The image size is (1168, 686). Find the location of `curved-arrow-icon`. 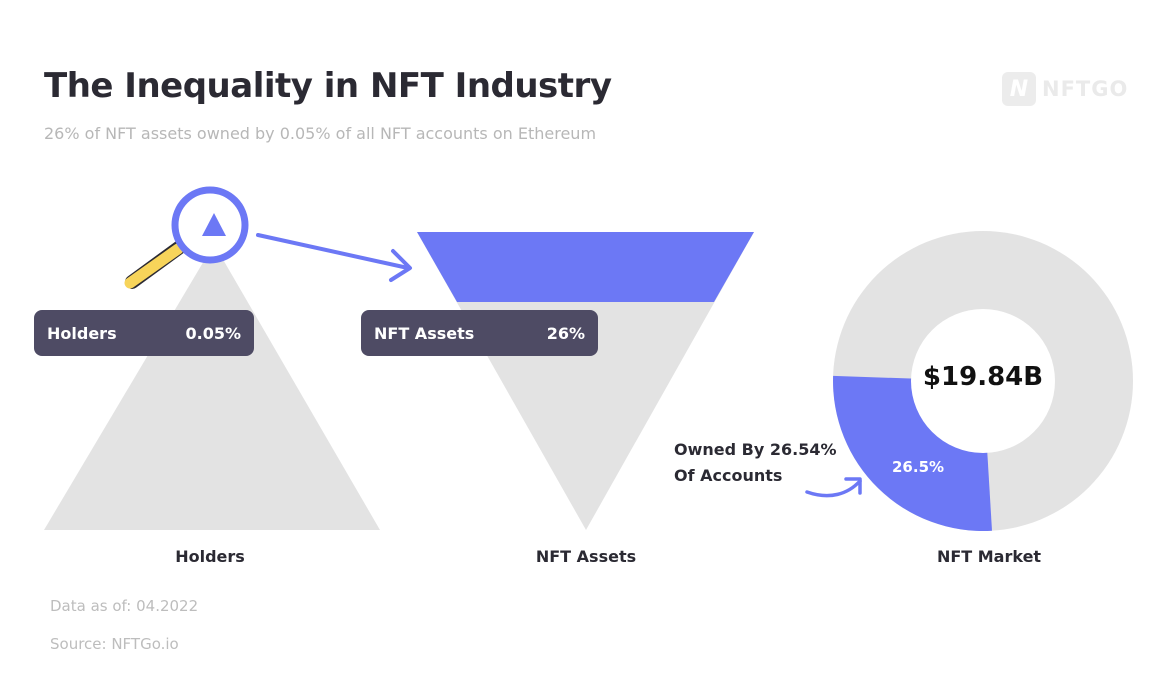

curved-arrow-icon is located at coordinates (833, 487).